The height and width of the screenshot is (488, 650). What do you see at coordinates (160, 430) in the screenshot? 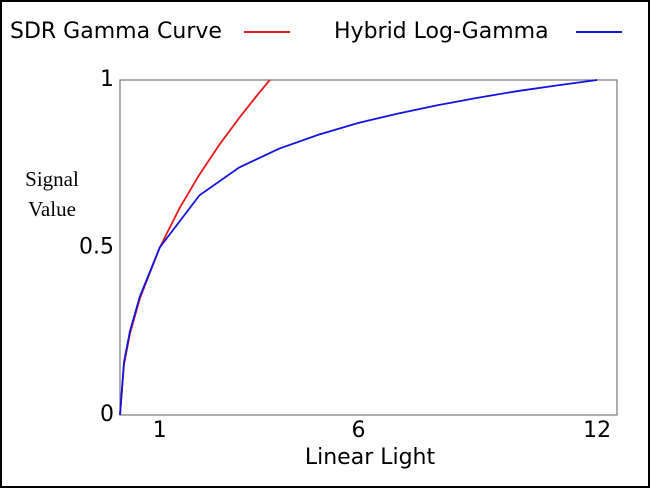
I see `x-tick-label: 1` at bounding box center [160, 430].